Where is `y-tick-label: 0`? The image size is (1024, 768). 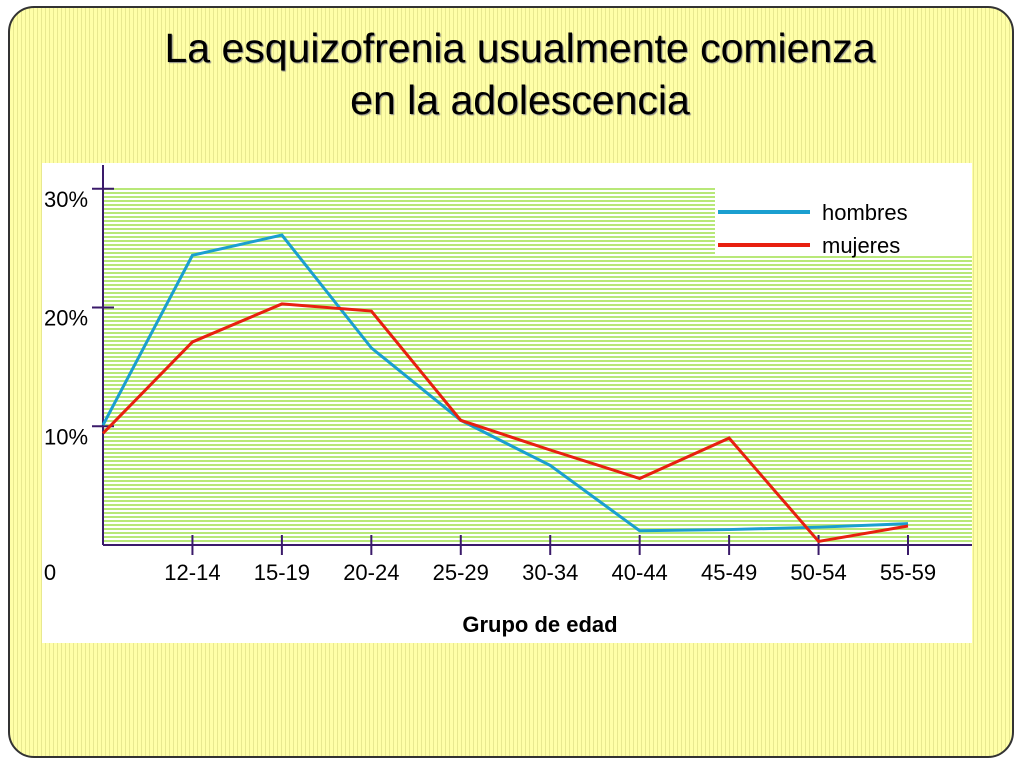
y-tick-label: 0 is located at coordinates (50, 572).